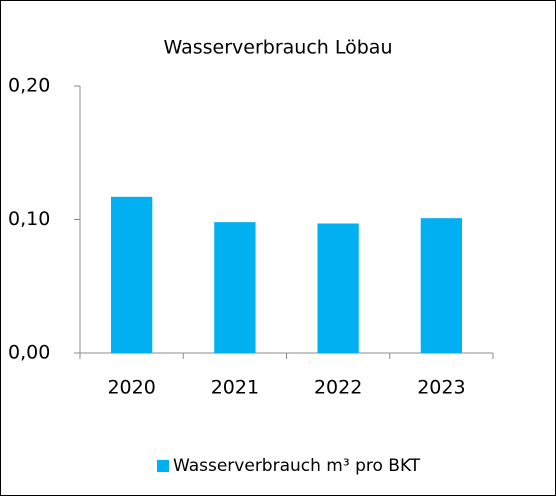 Image resolution: width=556 pixels, height=496 pixels. I want to click on x-tick-label: 2021, so click(235, 388).